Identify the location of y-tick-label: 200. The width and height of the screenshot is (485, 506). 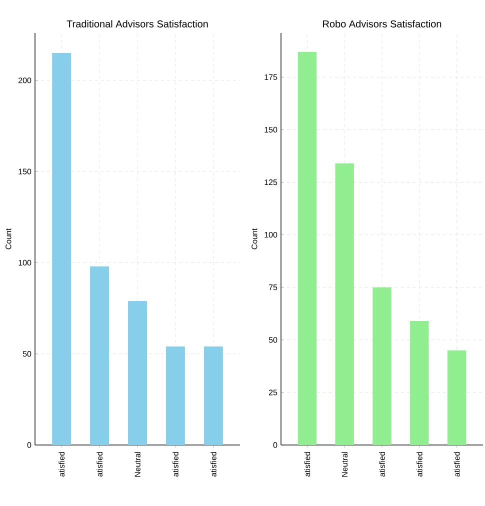
(25, 81).